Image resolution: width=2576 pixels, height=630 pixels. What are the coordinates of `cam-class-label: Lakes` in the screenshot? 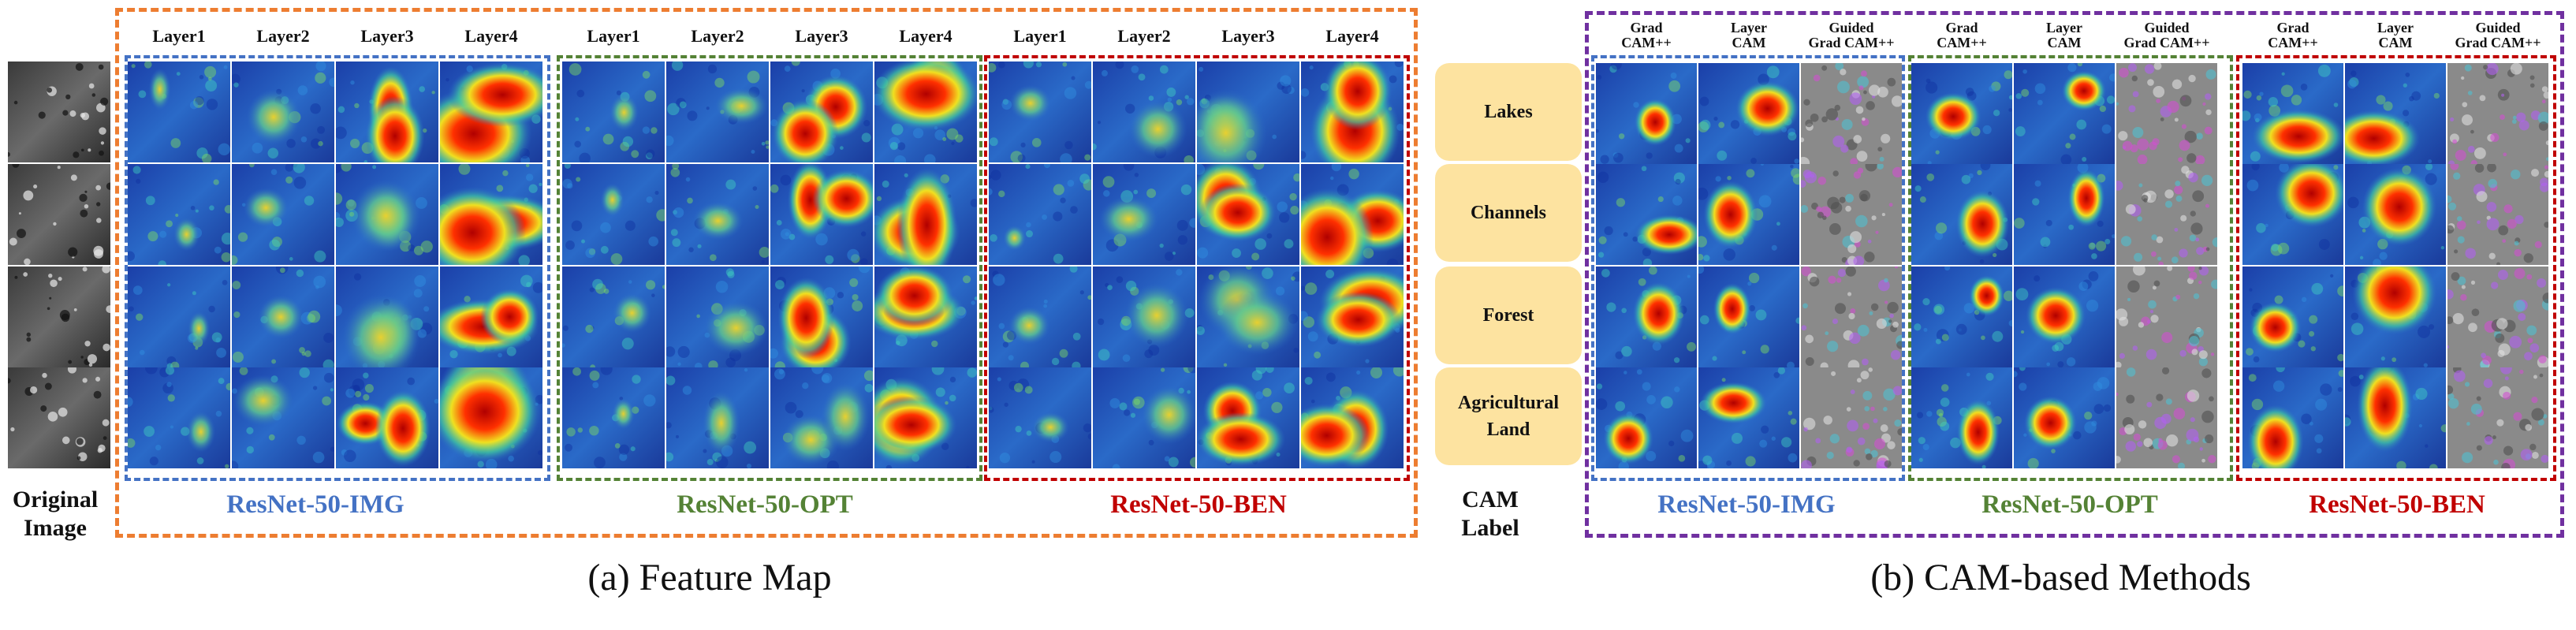 It's located at (1508, 112).